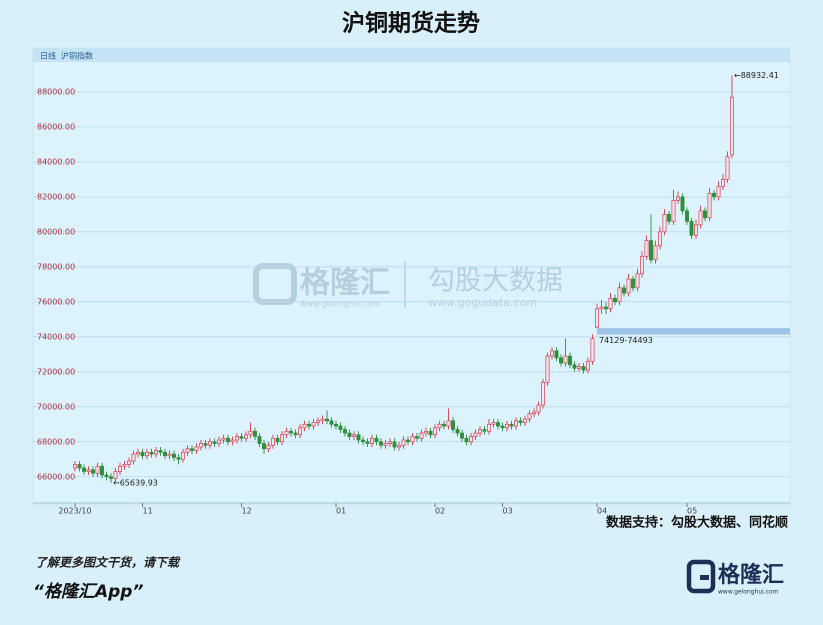 The width and height of the screenshot is (823, 625). What do you see at coordinates (626, 340) in the screenshot?
I see `gap-label: 74129-74493` at bounding box center [626, 340].